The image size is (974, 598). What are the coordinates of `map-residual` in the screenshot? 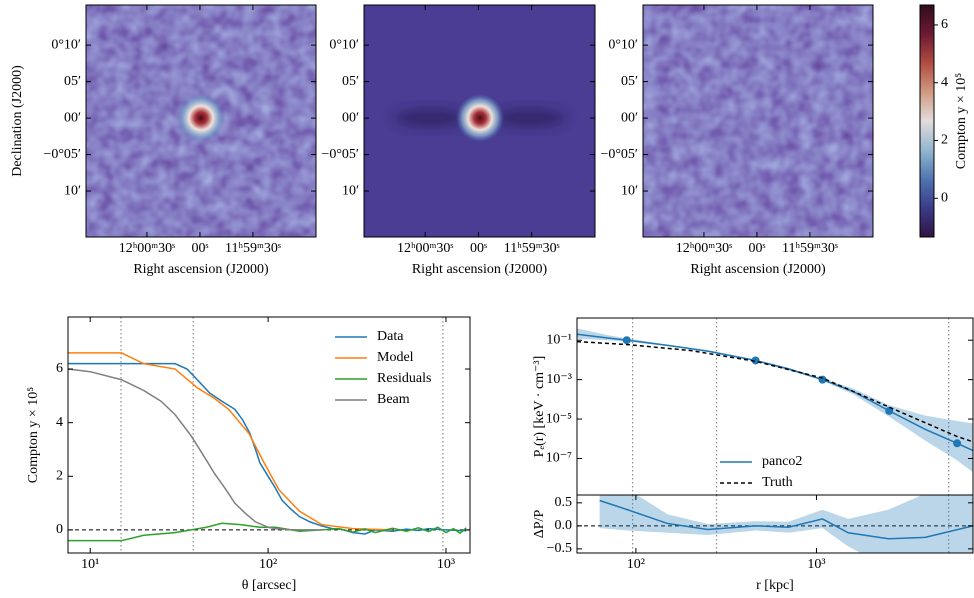 It's located at (758, 121).